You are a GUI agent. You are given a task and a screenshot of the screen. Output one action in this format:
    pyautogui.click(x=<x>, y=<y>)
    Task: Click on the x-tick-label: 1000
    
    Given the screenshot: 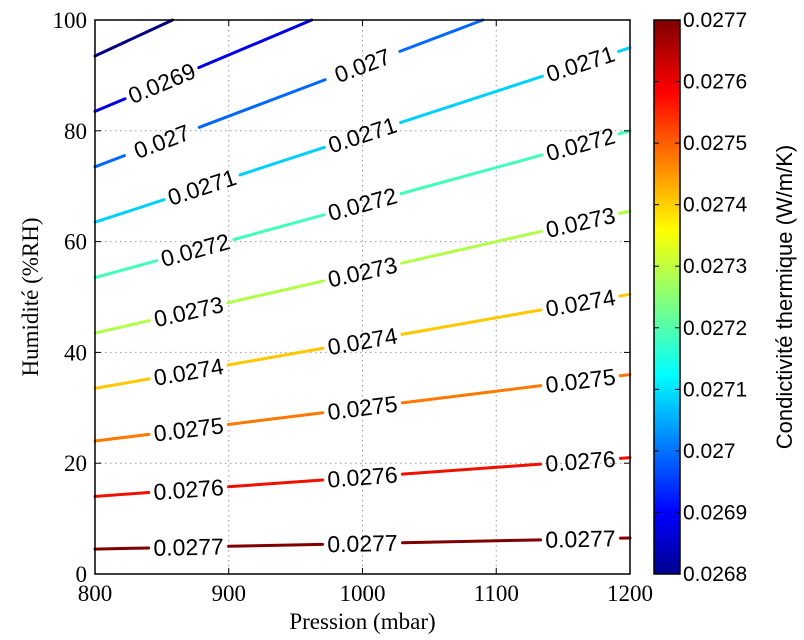 What is the action you would take?
    pyautogui.click(x=363, y=593)
    